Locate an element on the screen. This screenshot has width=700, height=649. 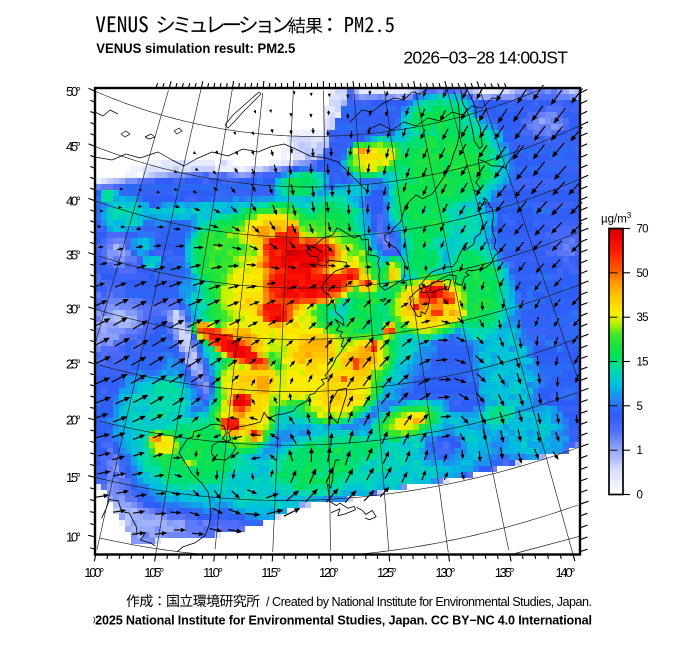
svg-text: 115° is located at coordinates (271, 572).